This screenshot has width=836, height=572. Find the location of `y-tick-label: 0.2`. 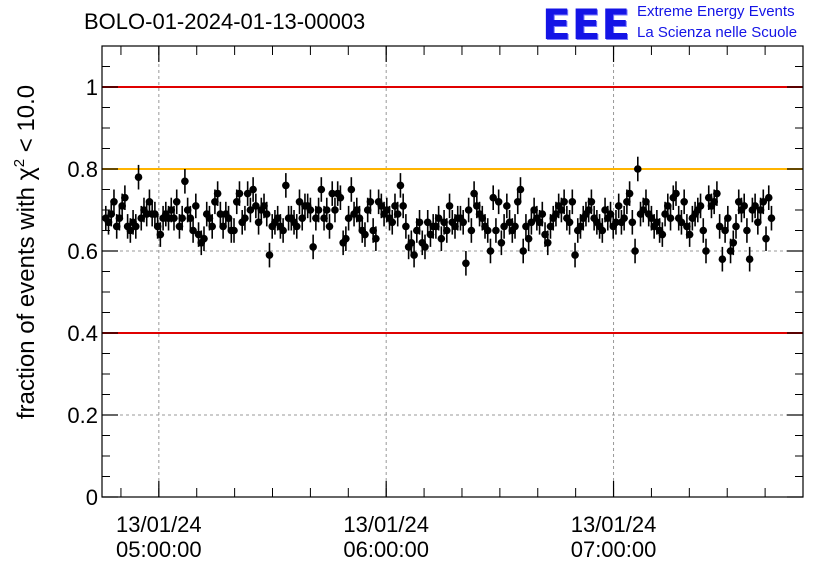

y-tick-label: 0.2 is located at coordinates (82, 415).